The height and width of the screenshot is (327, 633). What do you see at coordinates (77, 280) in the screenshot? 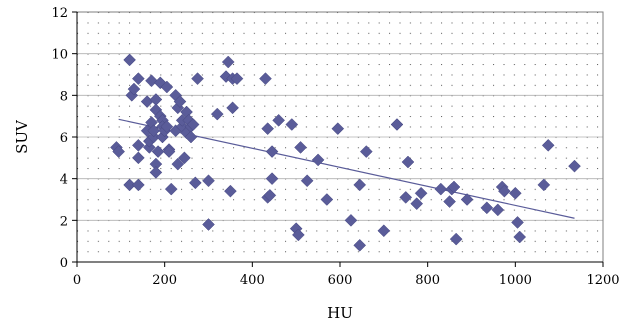
I see `x-tick-label: 0` at bounding box center [77, 280].